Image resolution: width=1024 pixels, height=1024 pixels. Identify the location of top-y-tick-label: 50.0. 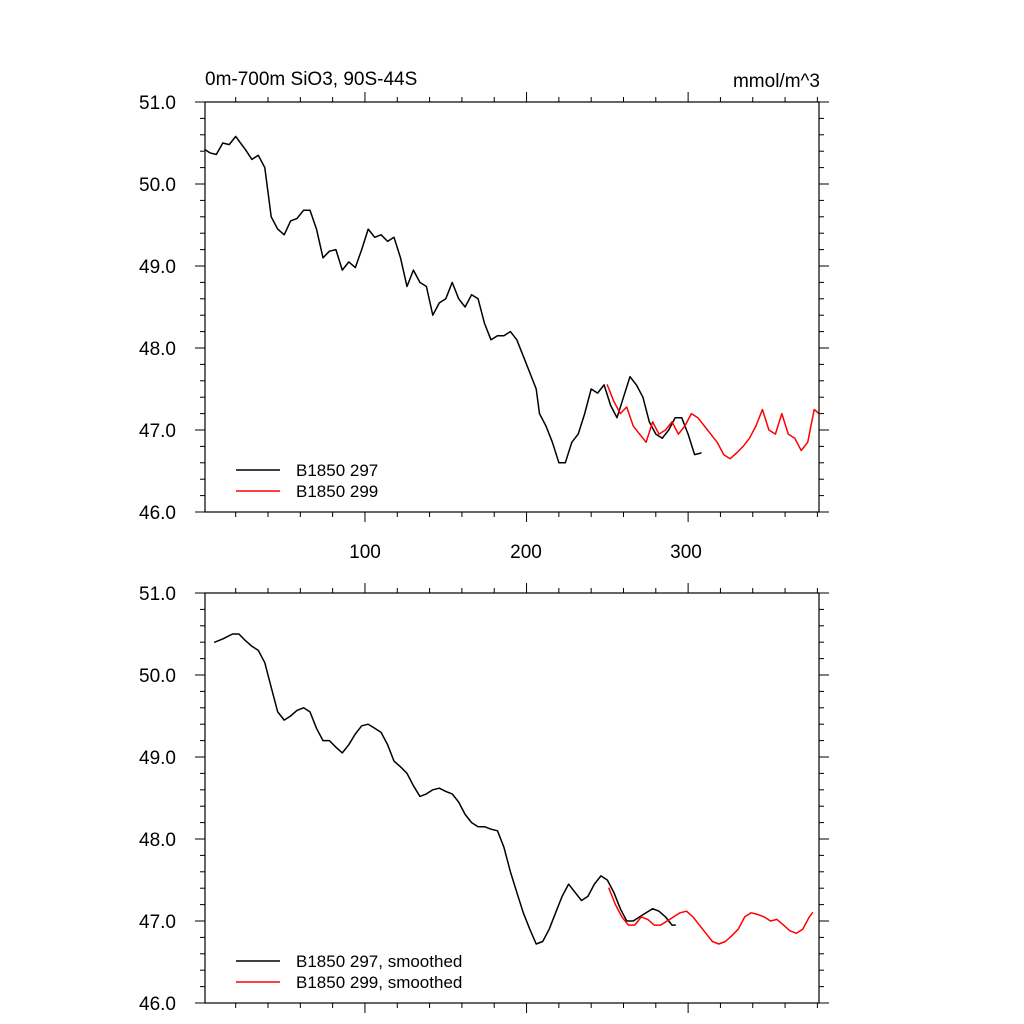
(157, 185).